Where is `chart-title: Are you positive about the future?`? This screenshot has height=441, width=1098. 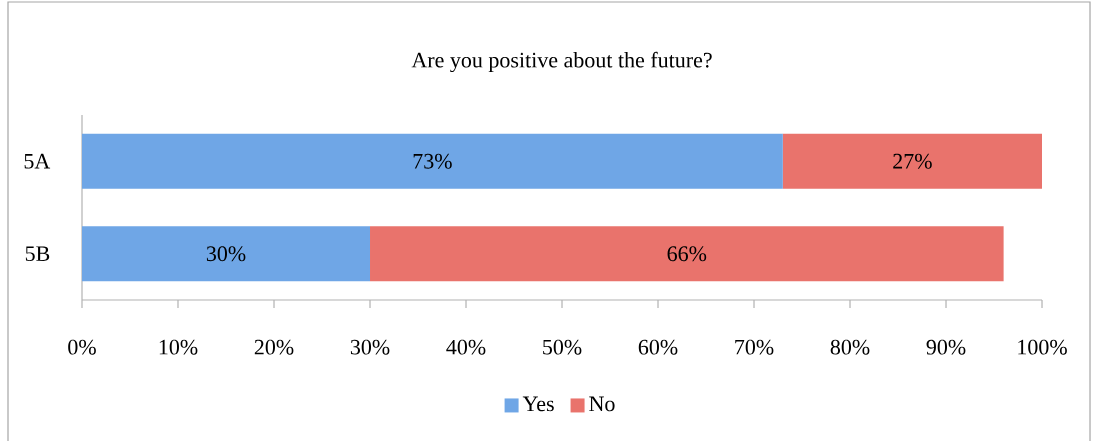 chart-title: Are you positive about the future? is located at coordinates (561, 62).